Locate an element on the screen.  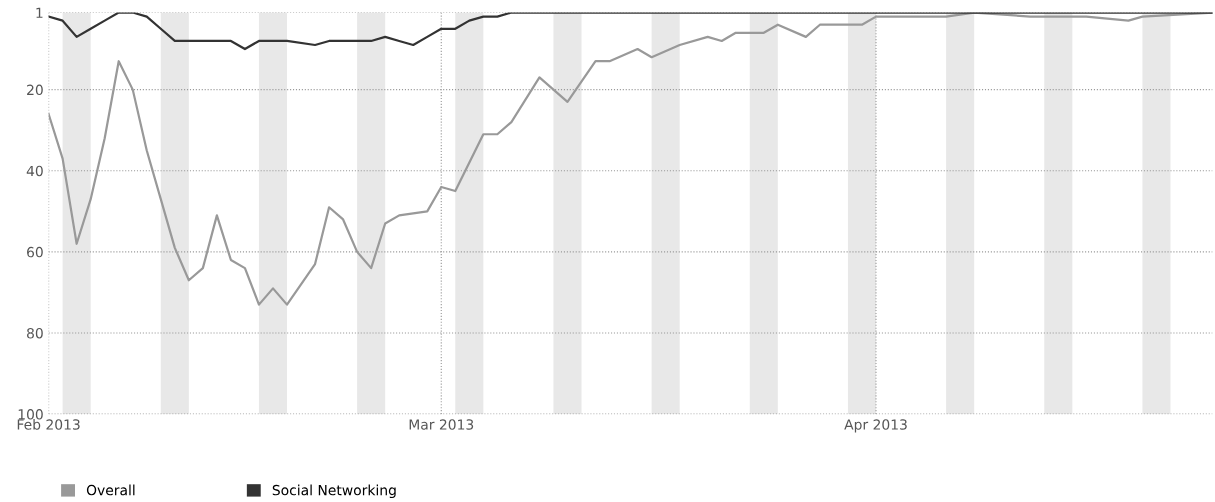
y-tick-label: 60 is located at coordinates (35, 252).